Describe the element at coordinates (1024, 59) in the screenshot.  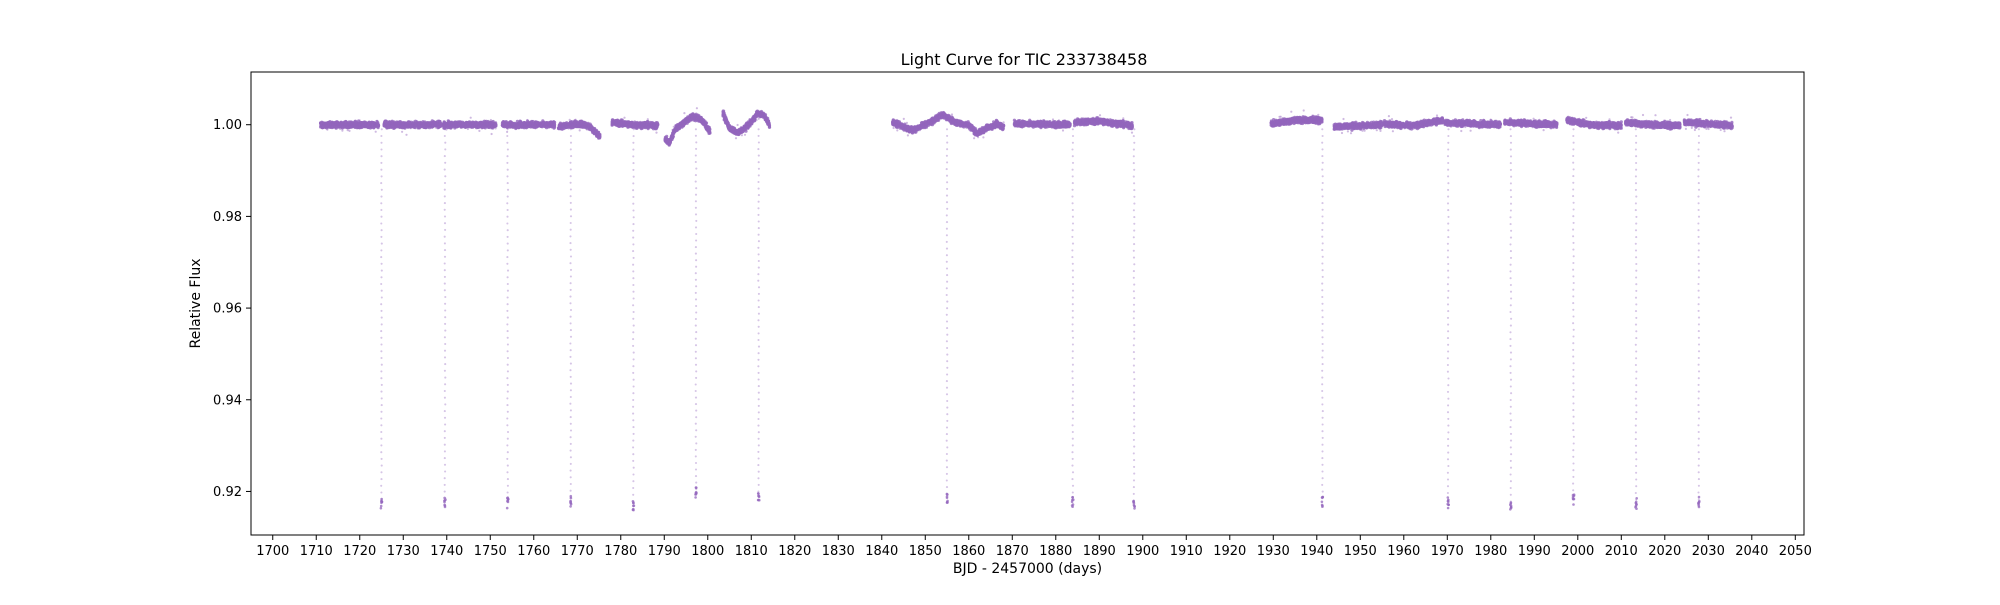
I see `chart-title: Light Curve for TIC 233738458` at that location.